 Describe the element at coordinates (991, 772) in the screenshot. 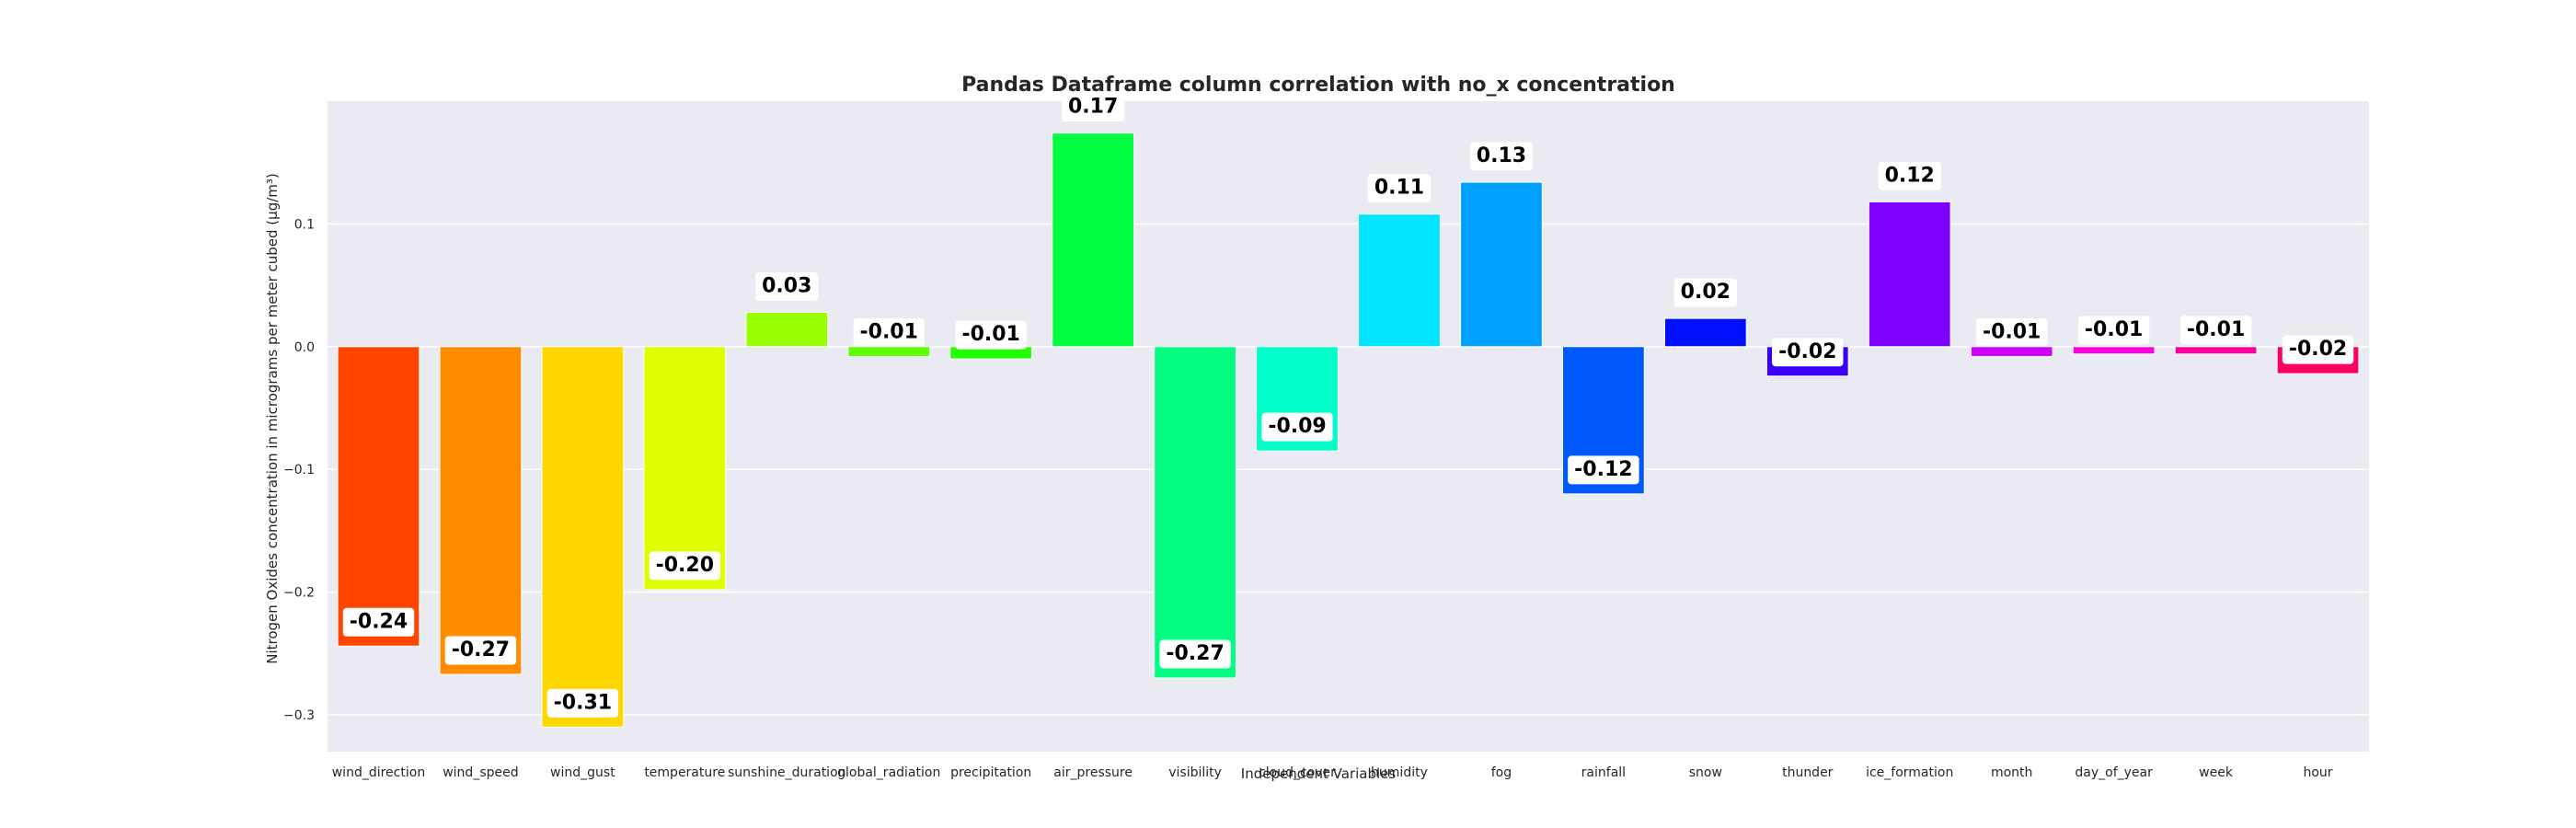

I see `x-tick-label: precipitation` at that location.